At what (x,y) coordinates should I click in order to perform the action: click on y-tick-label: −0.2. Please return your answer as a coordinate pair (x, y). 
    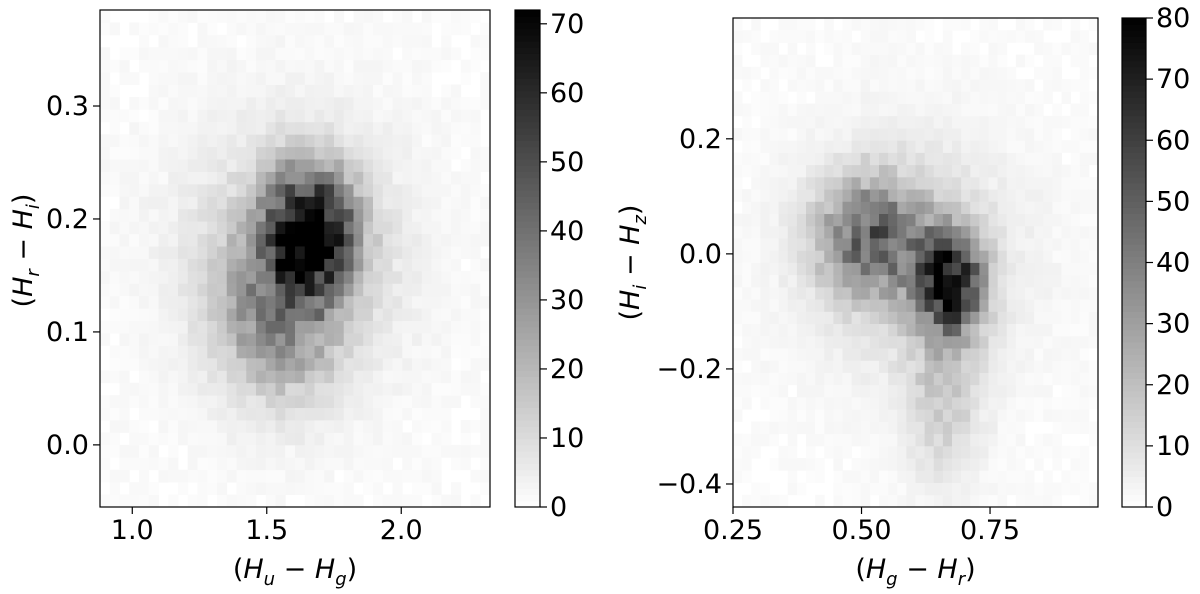
    Looking at the image, I should click on (689, 369).